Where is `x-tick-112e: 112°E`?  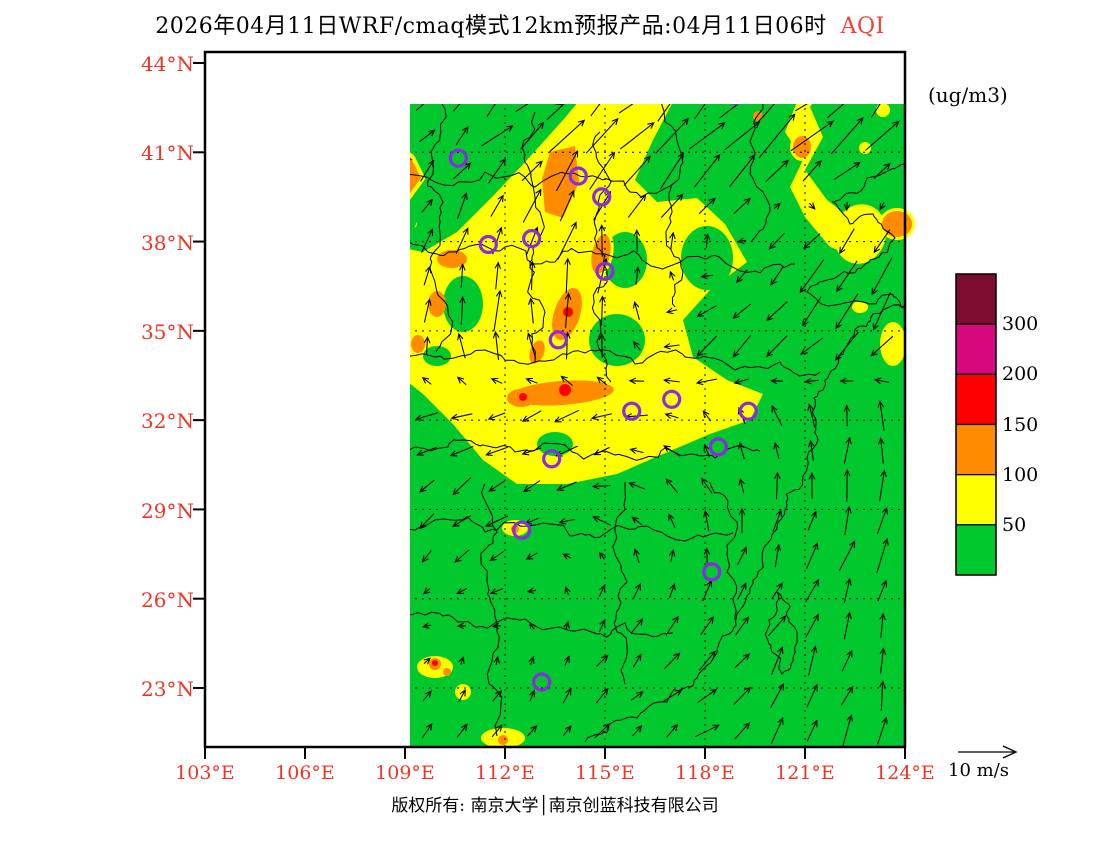 x-tick-112e: 112°E is located at coordinates (505, 773).